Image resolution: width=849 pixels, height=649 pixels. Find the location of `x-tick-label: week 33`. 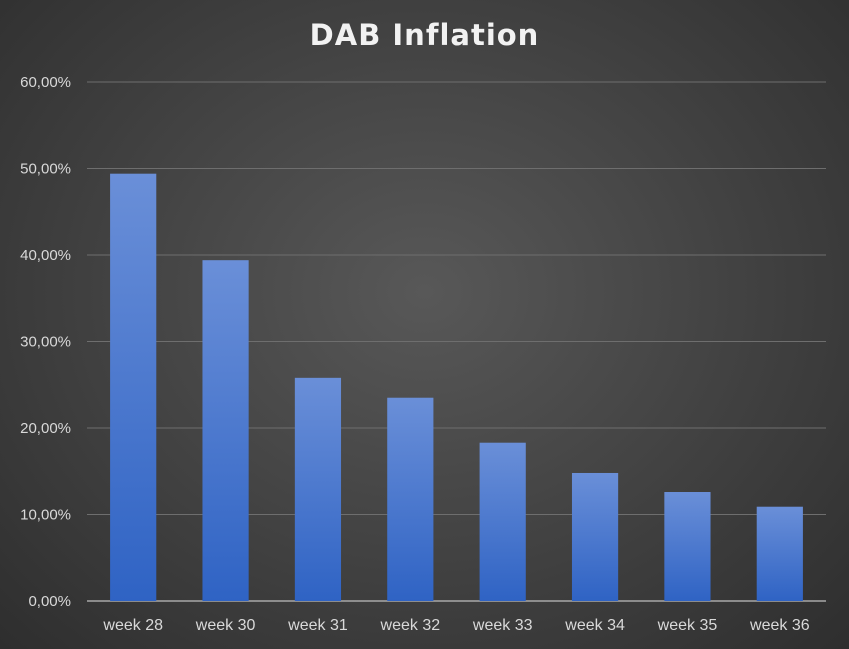

x-tick-label: week 33 is located at coordinates (502, 625).